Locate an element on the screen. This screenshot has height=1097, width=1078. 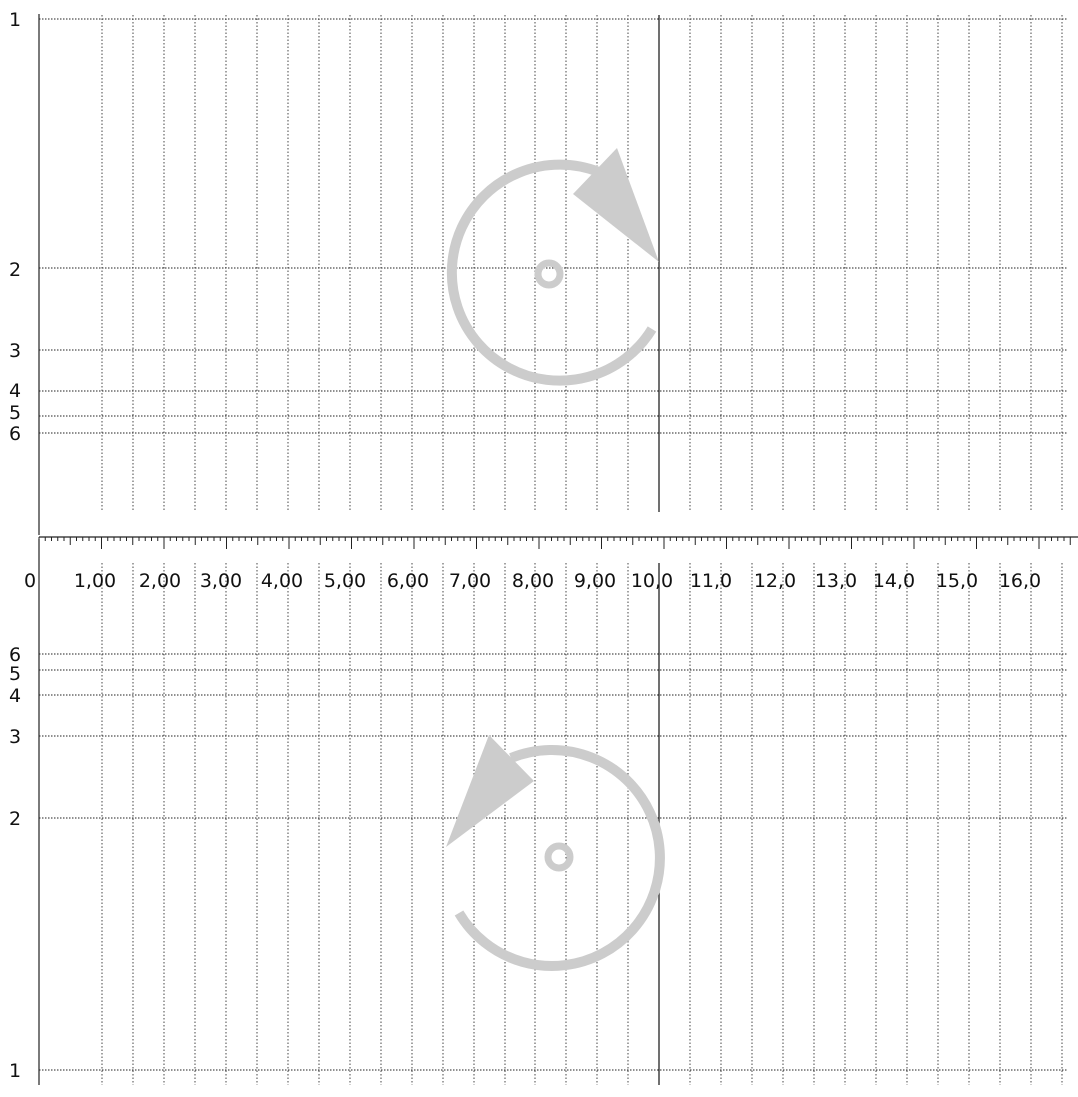
top-row-label: 2 is located at coordinates (15, 270).